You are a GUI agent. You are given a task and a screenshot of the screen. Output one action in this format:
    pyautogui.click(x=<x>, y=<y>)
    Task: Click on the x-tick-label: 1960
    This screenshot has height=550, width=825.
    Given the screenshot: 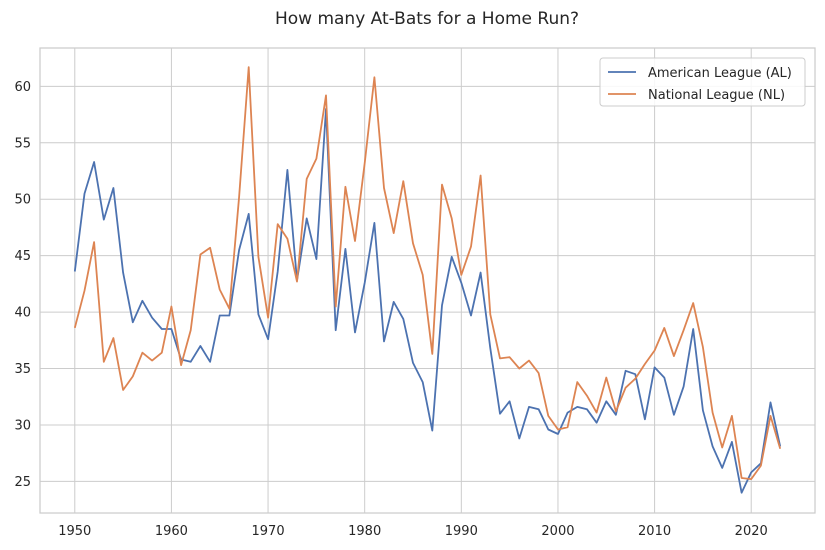 What is the action you would take?
    pyautogui.click(x=171, y=531)
    